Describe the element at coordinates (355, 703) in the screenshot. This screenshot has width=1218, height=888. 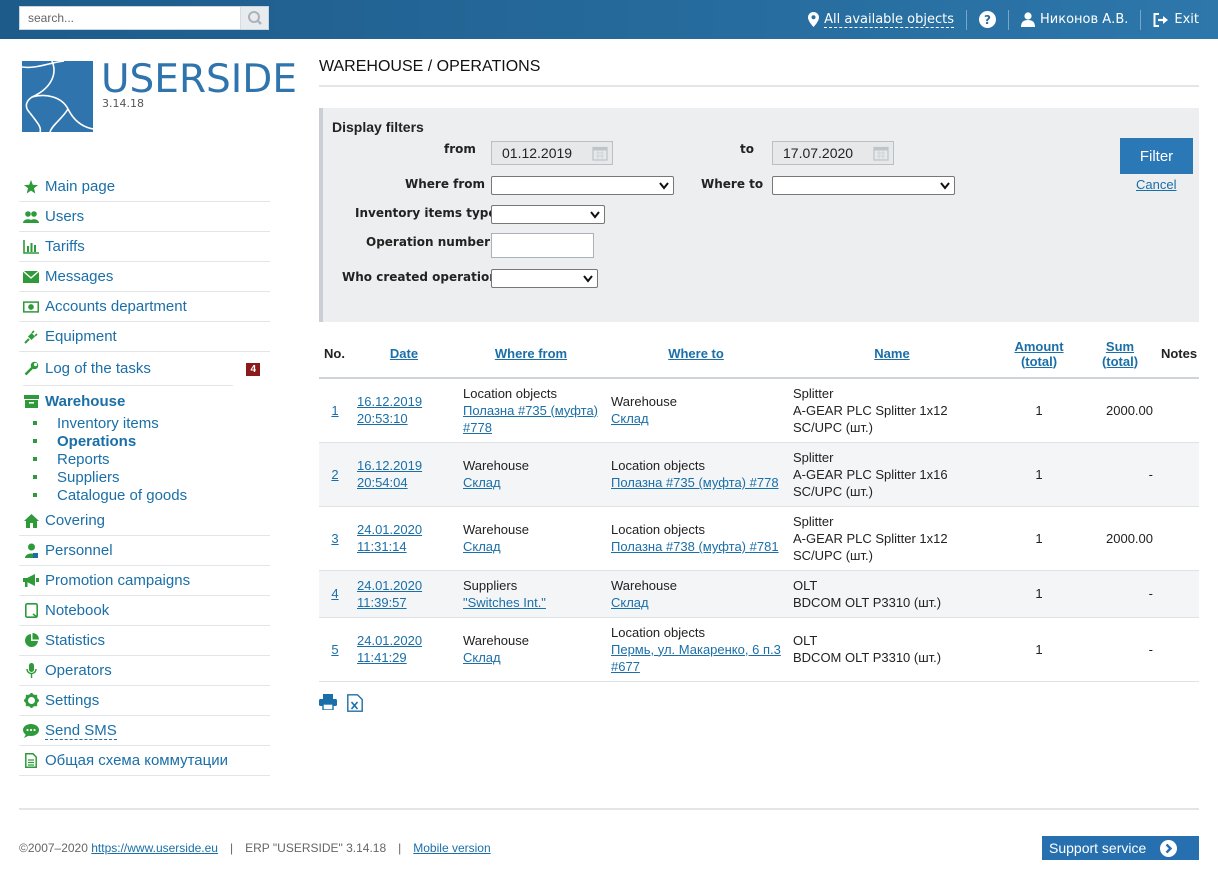
I see `excel-export-icon` at that location.